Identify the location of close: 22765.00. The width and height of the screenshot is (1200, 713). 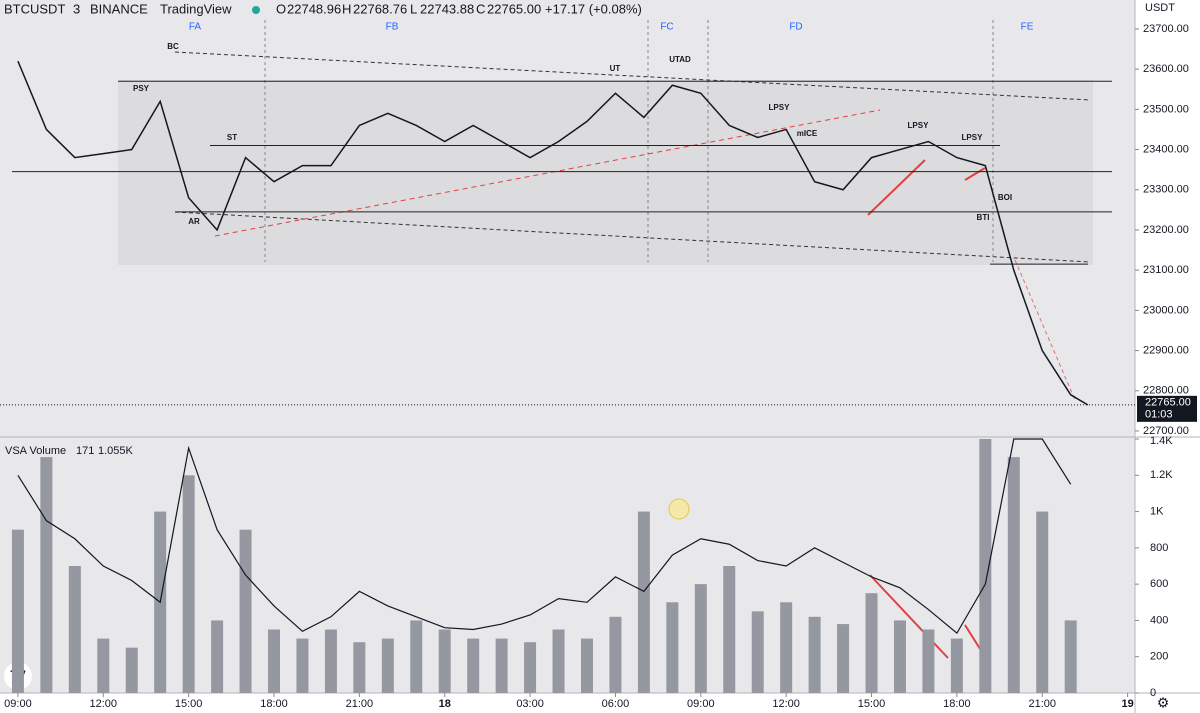
(514, 8).